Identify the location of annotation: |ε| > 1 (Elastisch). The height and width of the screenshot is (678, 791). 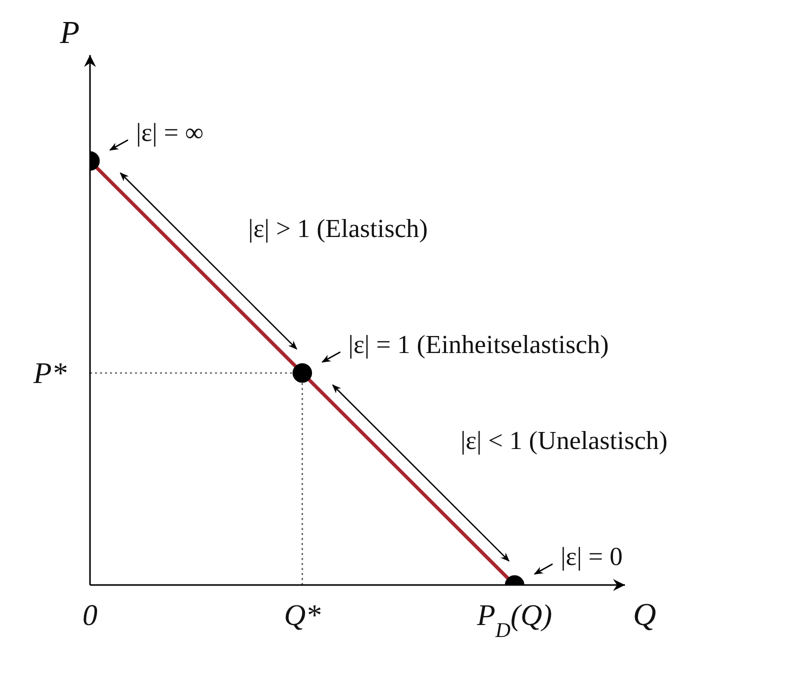
(338, 228).